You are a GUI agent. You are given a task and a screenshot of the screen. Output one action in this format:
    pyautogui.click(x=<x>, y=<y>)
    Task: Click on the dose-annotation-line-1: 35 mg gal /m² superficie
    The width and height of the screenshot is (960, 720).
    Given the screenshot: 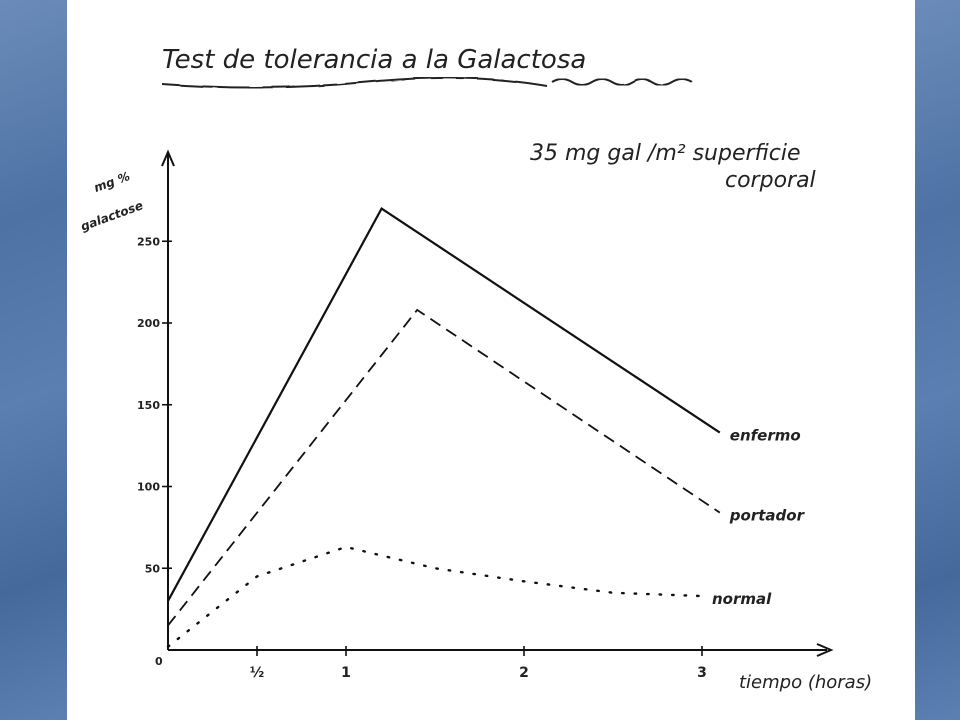 What is the action you would take?
    pyautogui.click(x=665, y=153)
    